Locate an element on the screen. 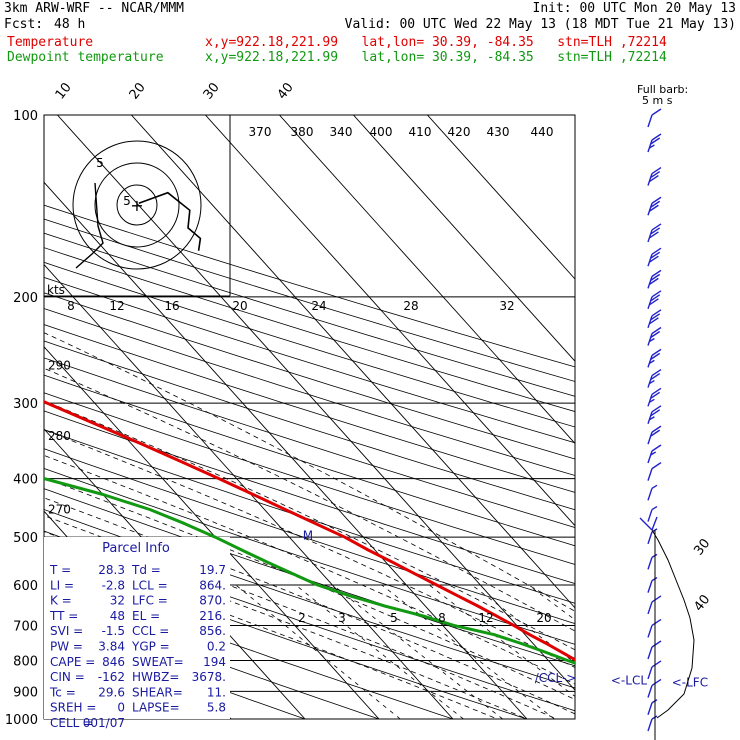 The image size is (740, 740). theta-label: 410 is located at coordinates (420, 132).